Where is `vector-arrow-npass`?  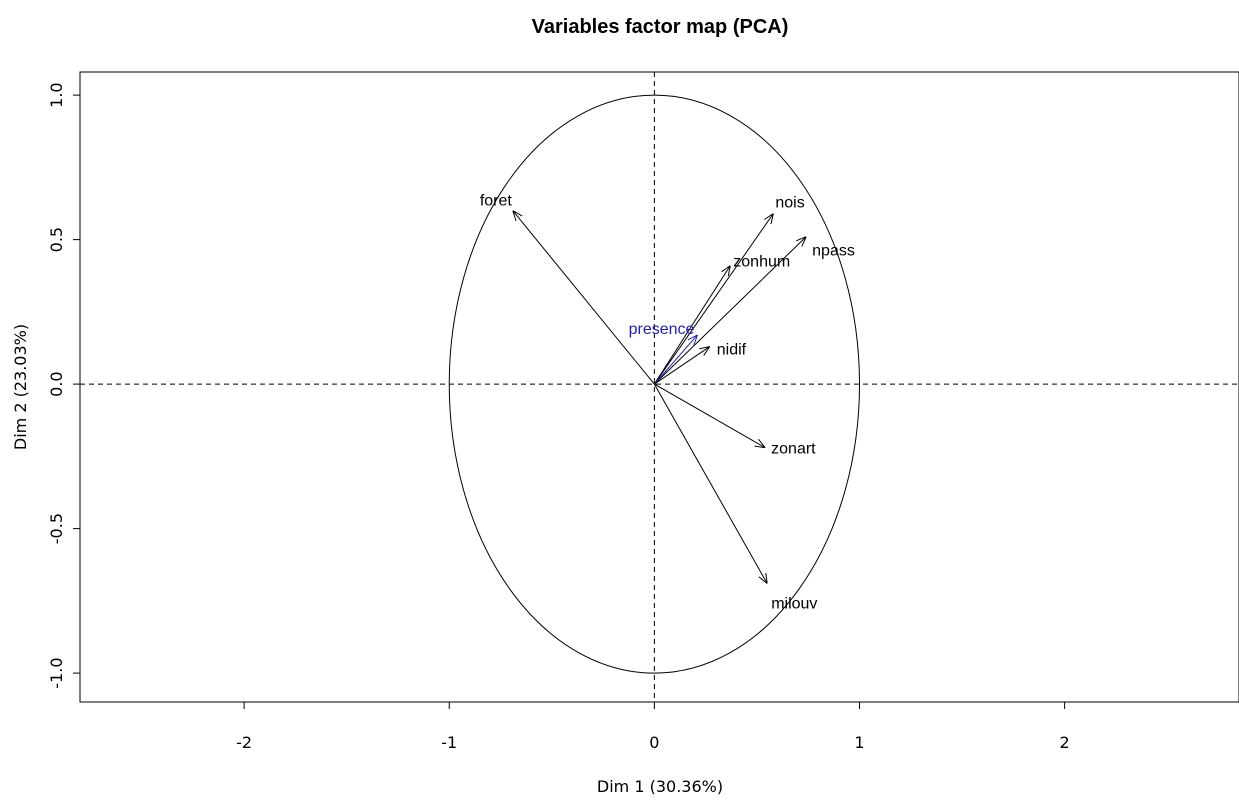 vector-arrow-npass is located at coordinates (730, 311).